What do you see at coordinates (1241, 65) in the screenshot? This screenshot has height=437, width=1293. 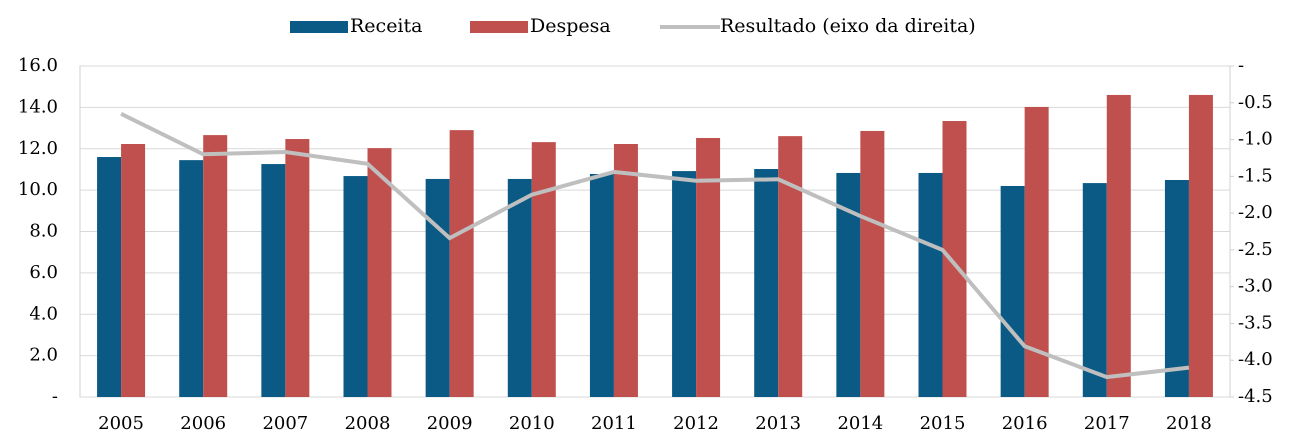 I see `y2-tick-label: -` at bounding box center [1241, 65].